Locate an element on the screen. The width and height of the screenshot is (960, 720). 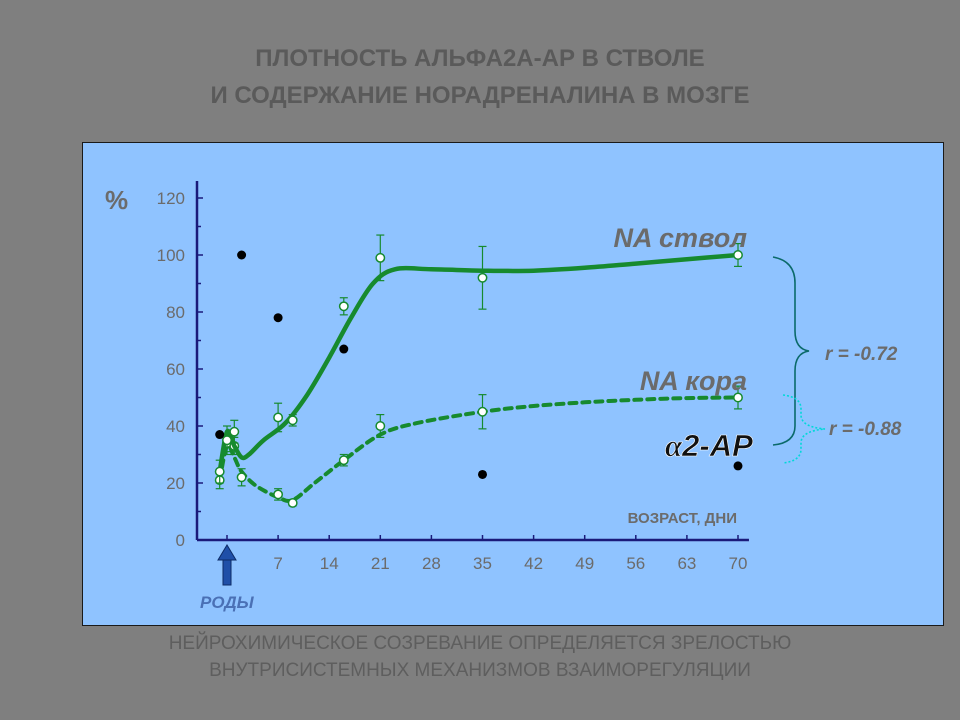
alpha-glyph: α is located at coordinates (674, 445).